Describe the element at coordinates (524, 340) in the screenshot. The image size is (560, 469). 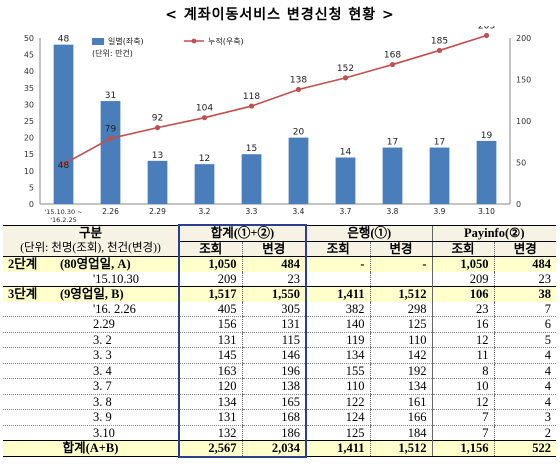
I see `table-cell: 5` at that location.